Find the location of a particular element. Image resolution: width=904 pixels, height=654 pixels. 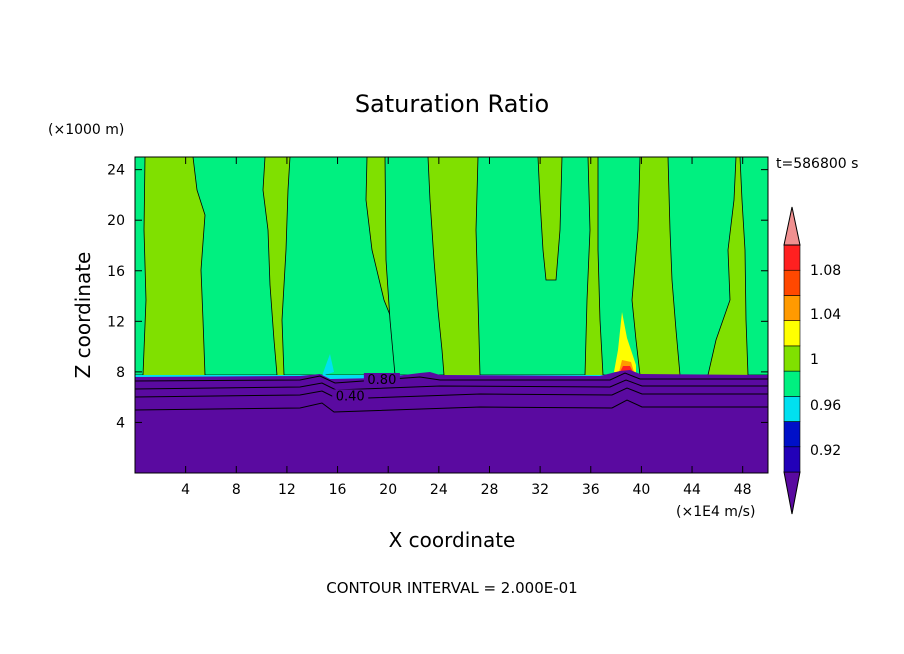

y-tick-label: 16 is located at coordinates (116, 272).